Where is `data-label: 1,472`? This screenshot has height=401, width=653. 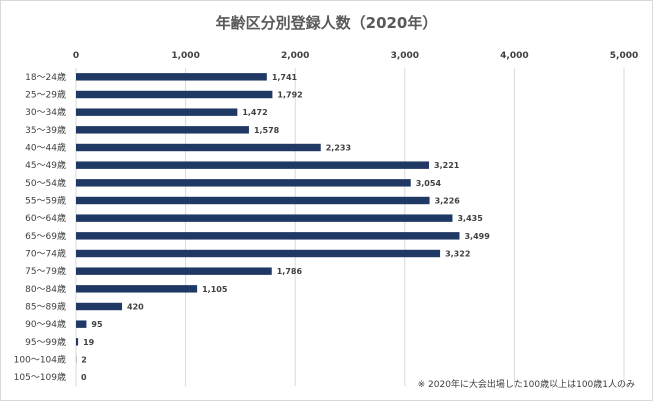 data-label: 1,472 is located at coordinates (254, 112).